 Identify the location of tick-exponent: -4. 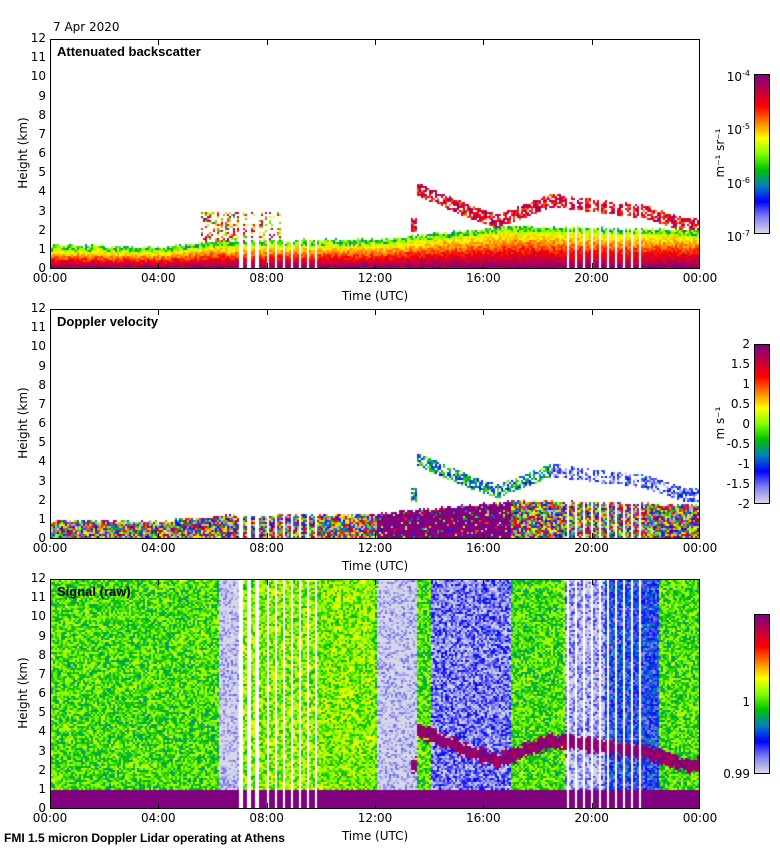
(746, 73).